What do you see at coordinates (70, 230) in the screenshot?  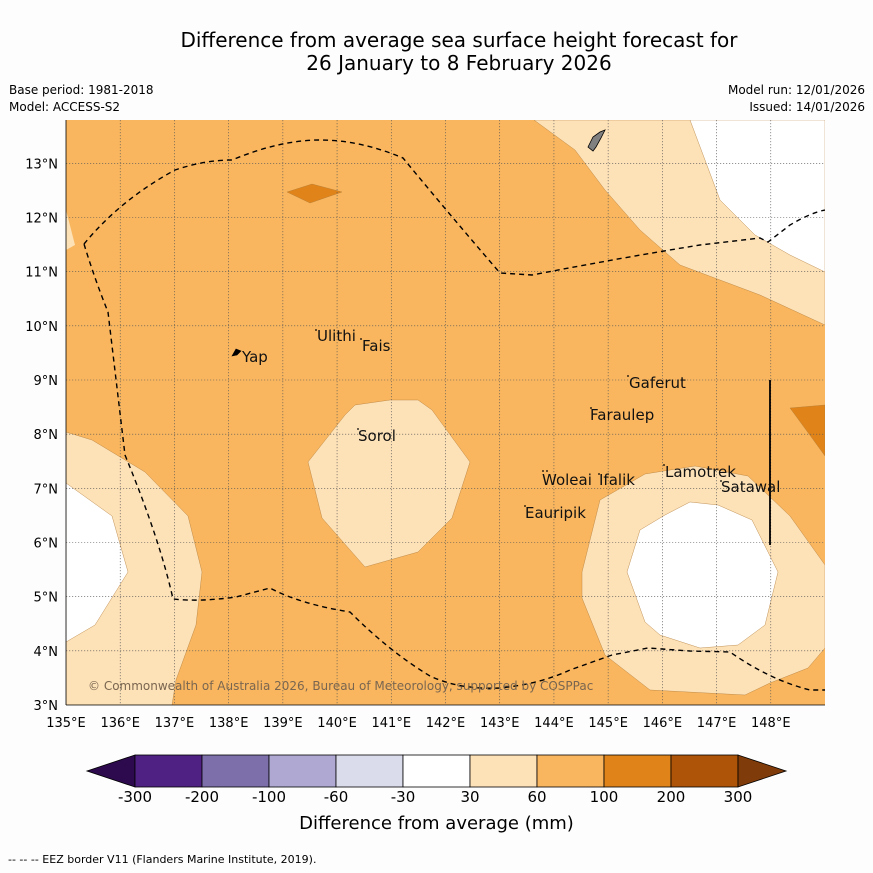 I see `zone-30-60-west-sliver` at bounding box center [70, 230].